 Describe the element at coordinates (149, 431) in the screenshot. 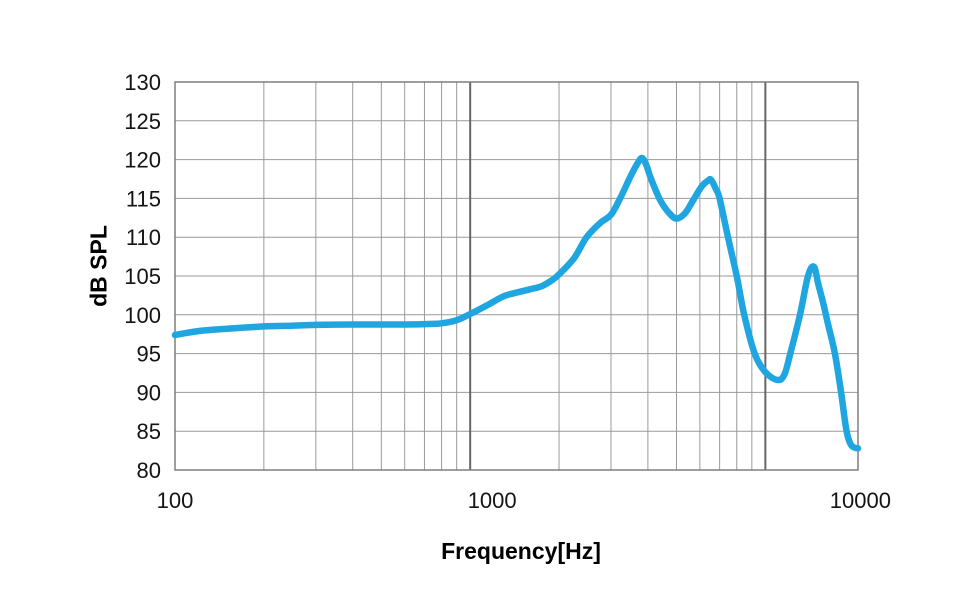

I see `y-tick-label: 85` at that location.